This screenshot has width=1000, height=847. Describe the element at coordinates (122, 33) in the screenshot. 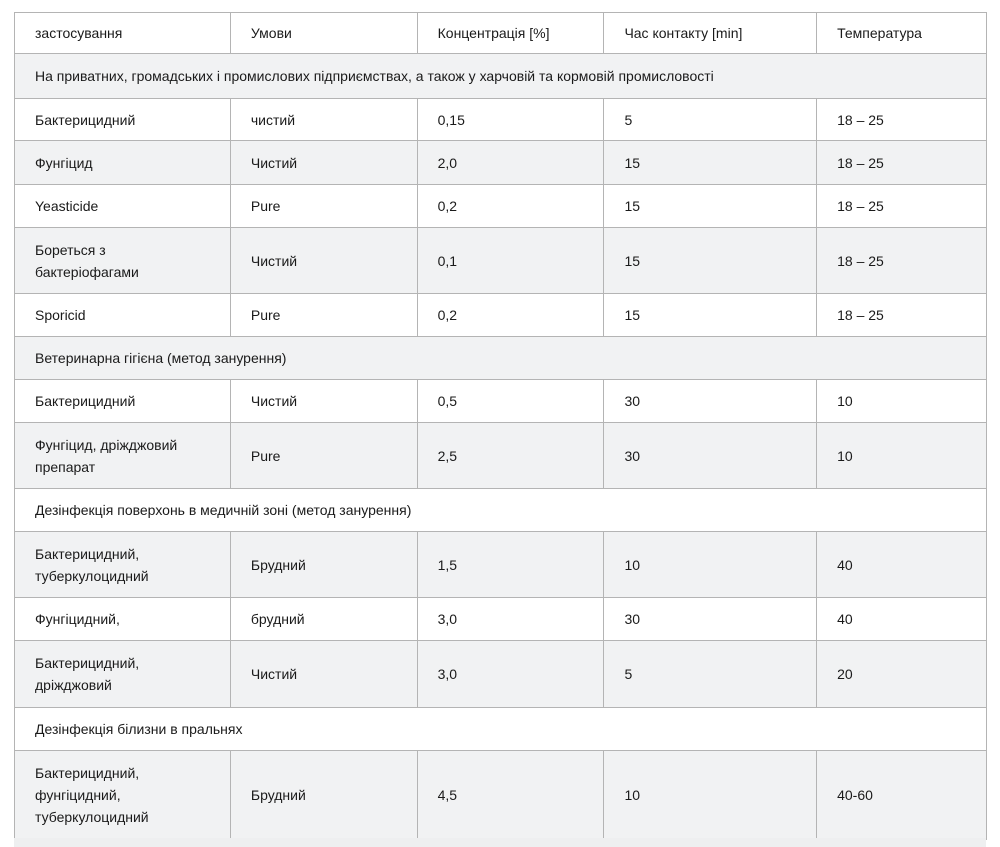

I see `column-header: застосування` at that location.